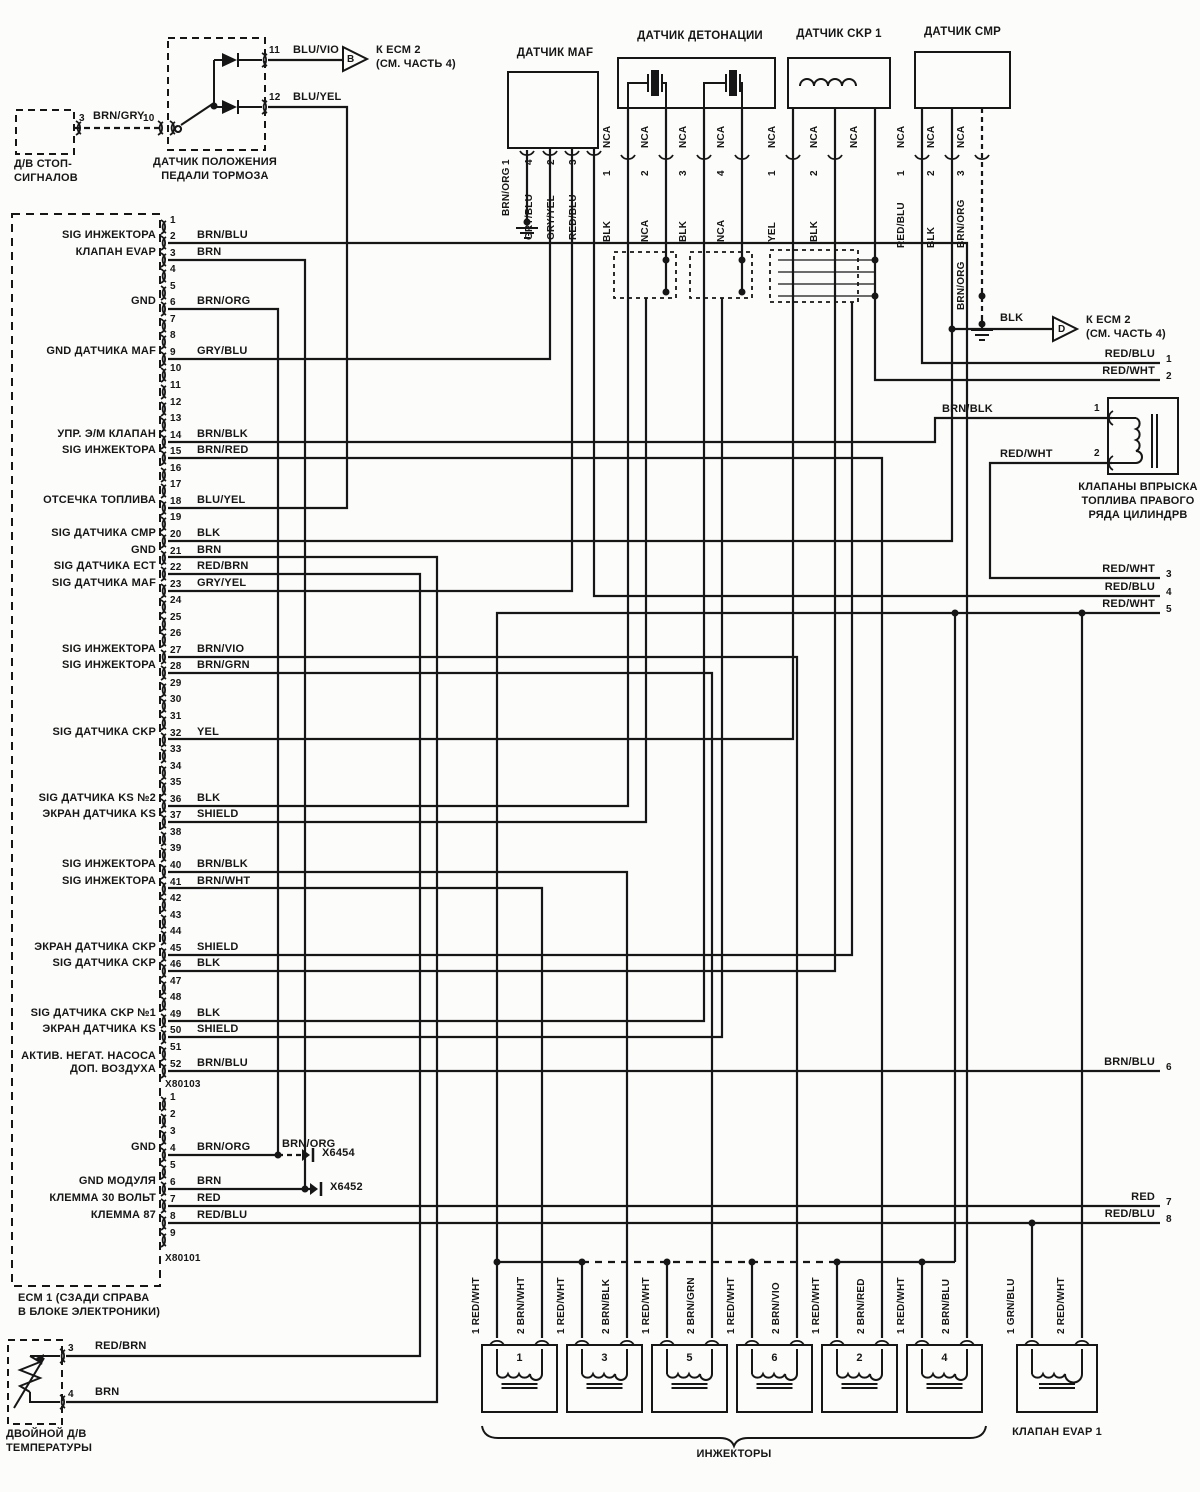  I want to click on pin-function-label: ДОП. ВОЗДУХА, so click(112, 1069).